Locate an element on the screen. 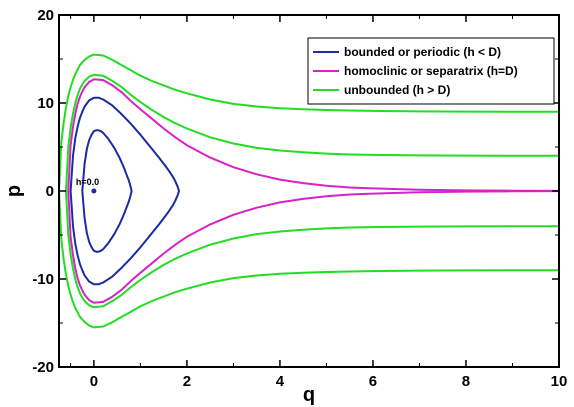 The image size is (574, 407). legend-label: bounded or periodic (h < D) is located at coordinates (422, 52).